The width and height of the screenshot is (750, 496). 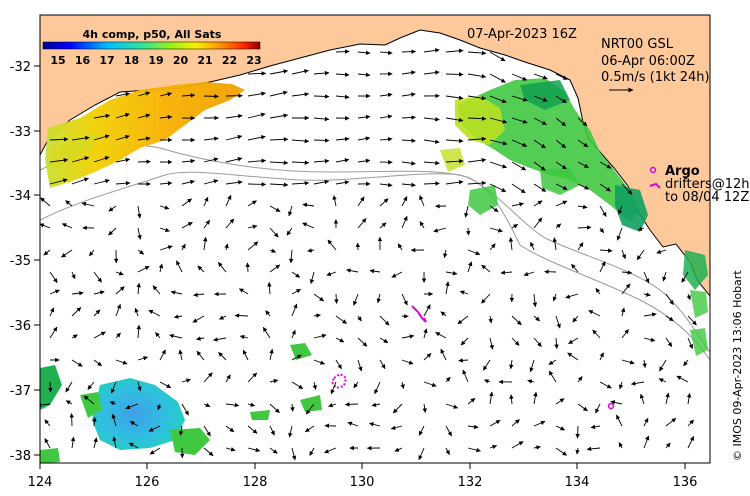 I want to click on colorbar-gradient, so click(x=151, y=45).